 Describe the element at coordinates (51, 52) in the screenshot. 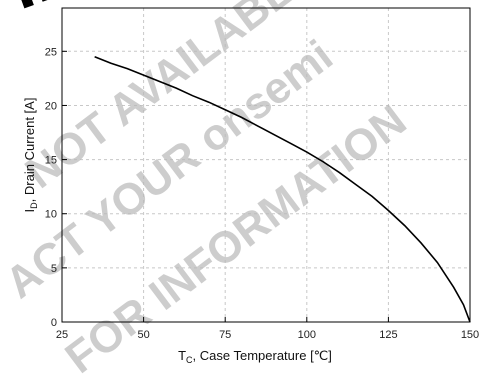

I see `y-tick-label: 25` at that location.